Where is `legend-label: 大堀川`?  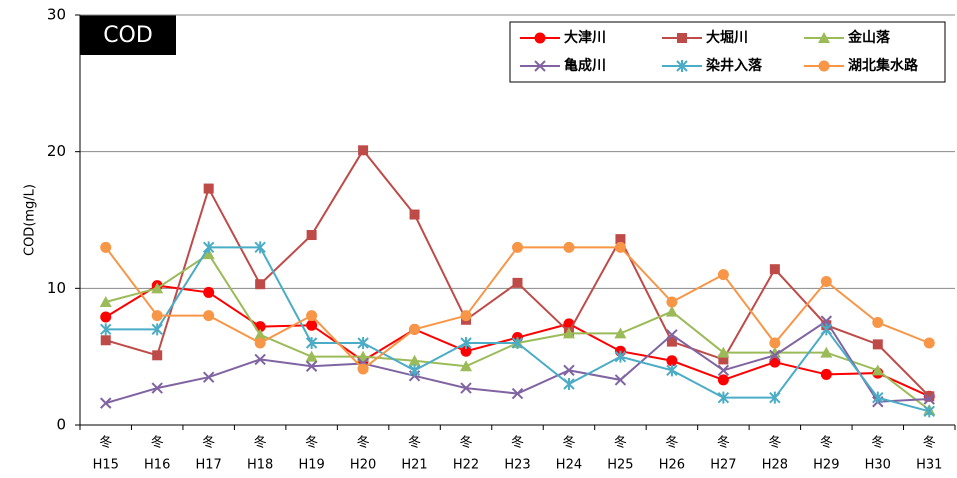
legend-label: 大堀川 is located at coordinates (727, 37).